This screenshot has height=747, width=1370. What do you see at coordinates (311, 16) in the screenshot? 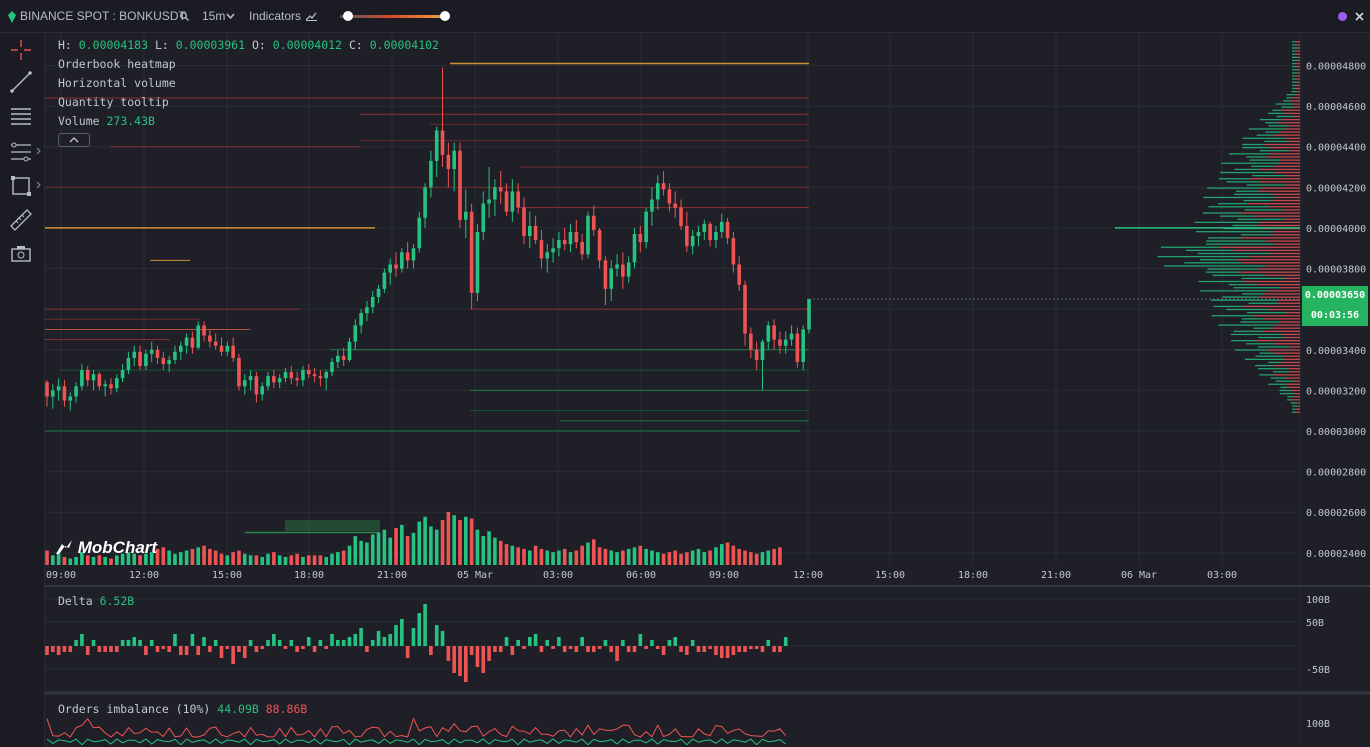
I see `indicators-icon` at bounding box center [311, 16].